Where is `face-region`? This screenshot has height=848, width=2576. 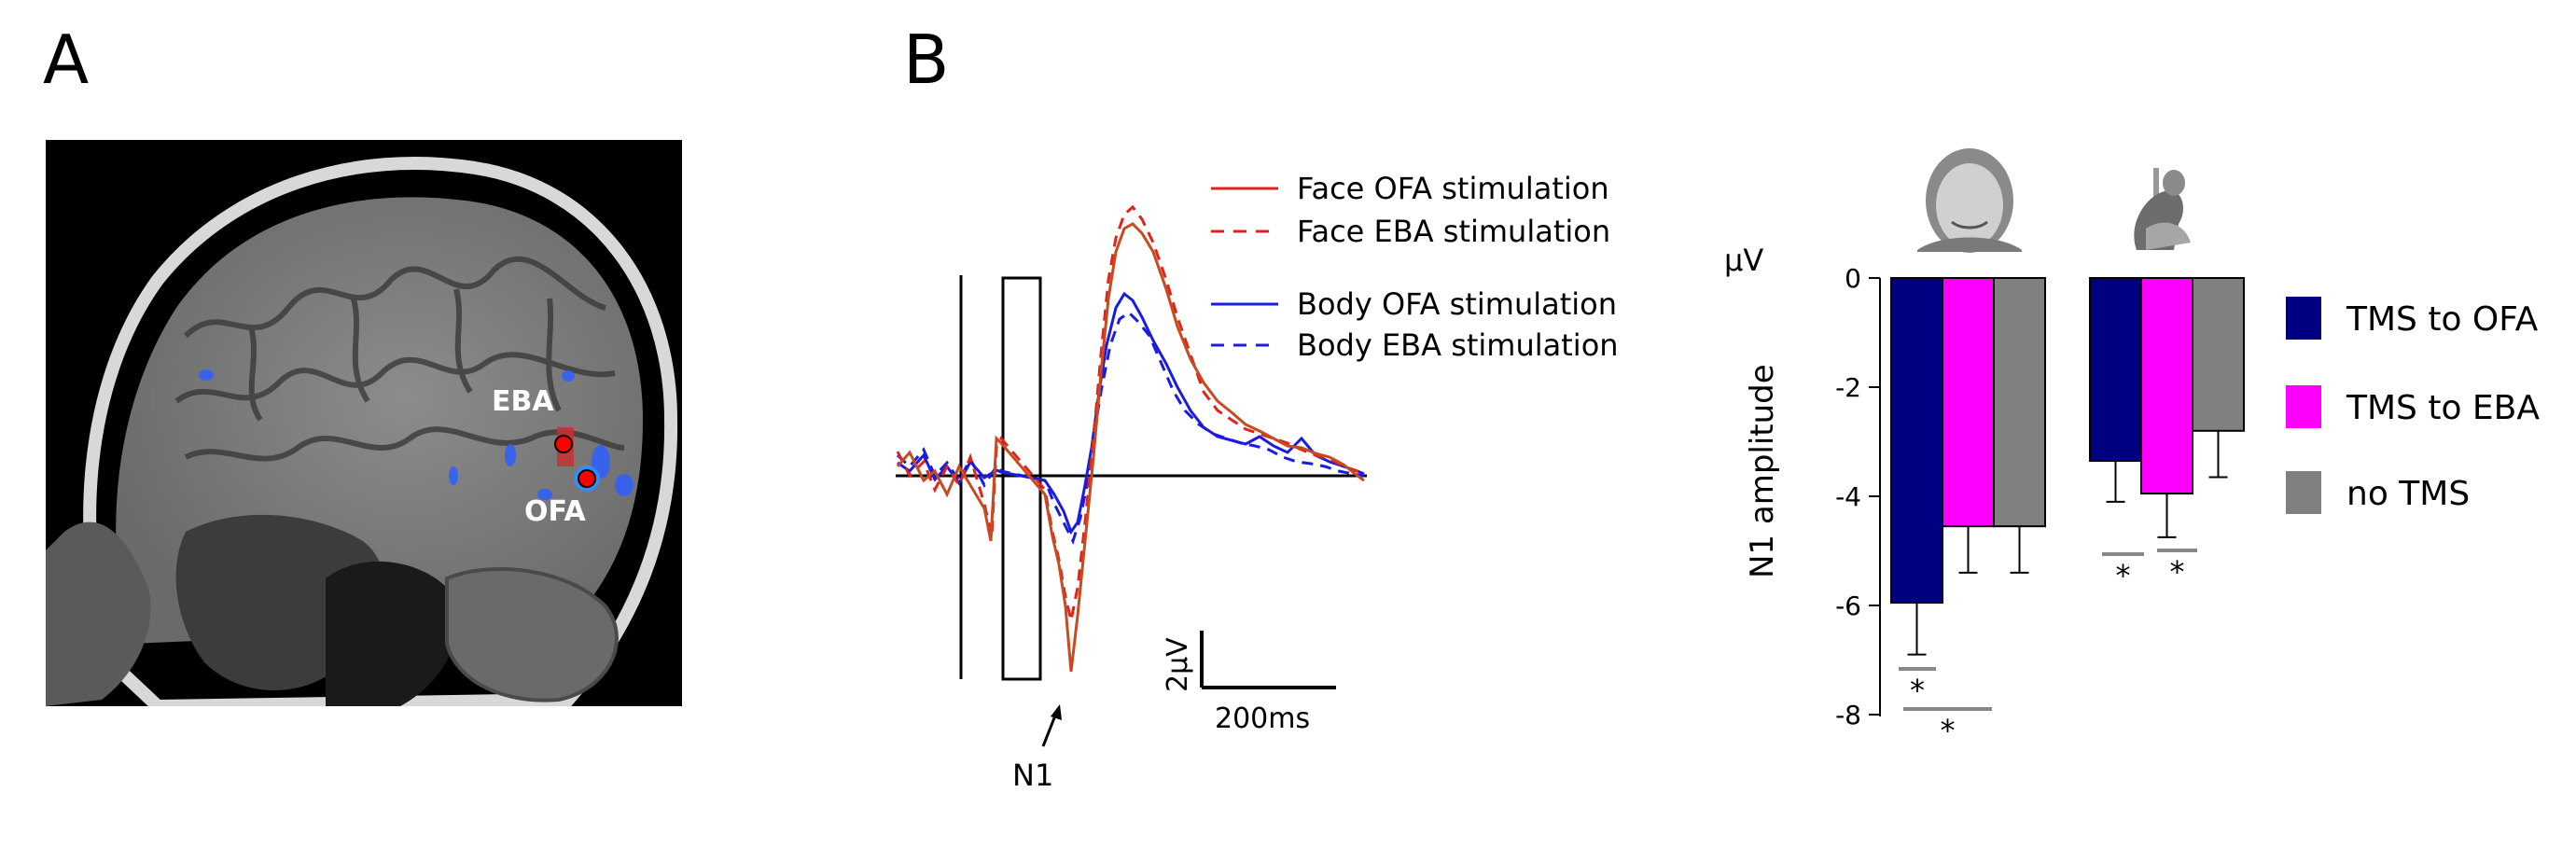 face-region is located at coordinates (98, 613).